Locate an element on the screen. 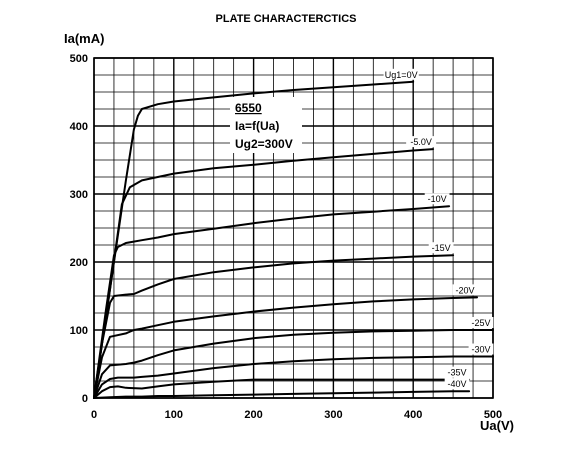  chart-title: PLATE CHARACTERCTICS is located at coordinates (286, 19).